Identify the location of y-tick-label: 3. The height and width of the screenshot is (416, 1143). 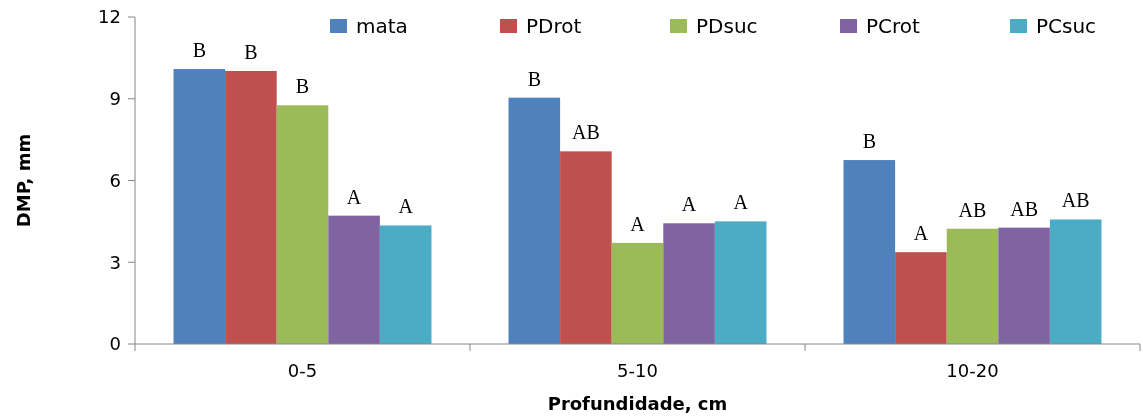
(115, 262).